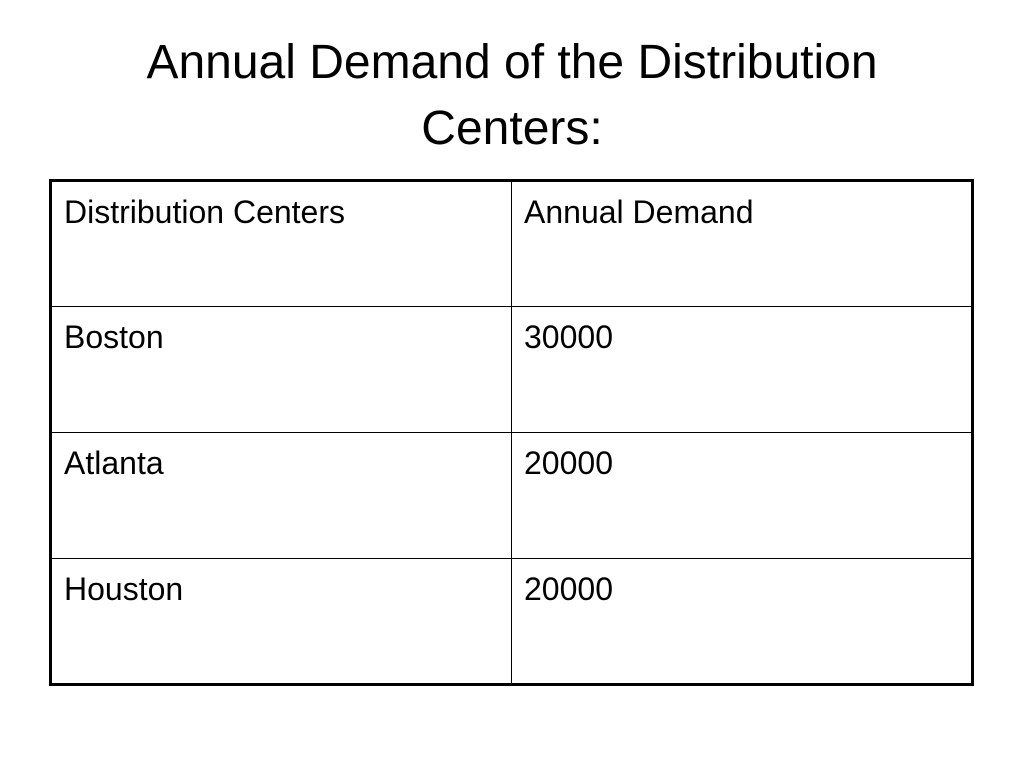 The height and width of the screenshot is (768, 1024). Describe the element at coordinates (281, 369) in the screenshot. I see `table-cell: Boston` at that location.